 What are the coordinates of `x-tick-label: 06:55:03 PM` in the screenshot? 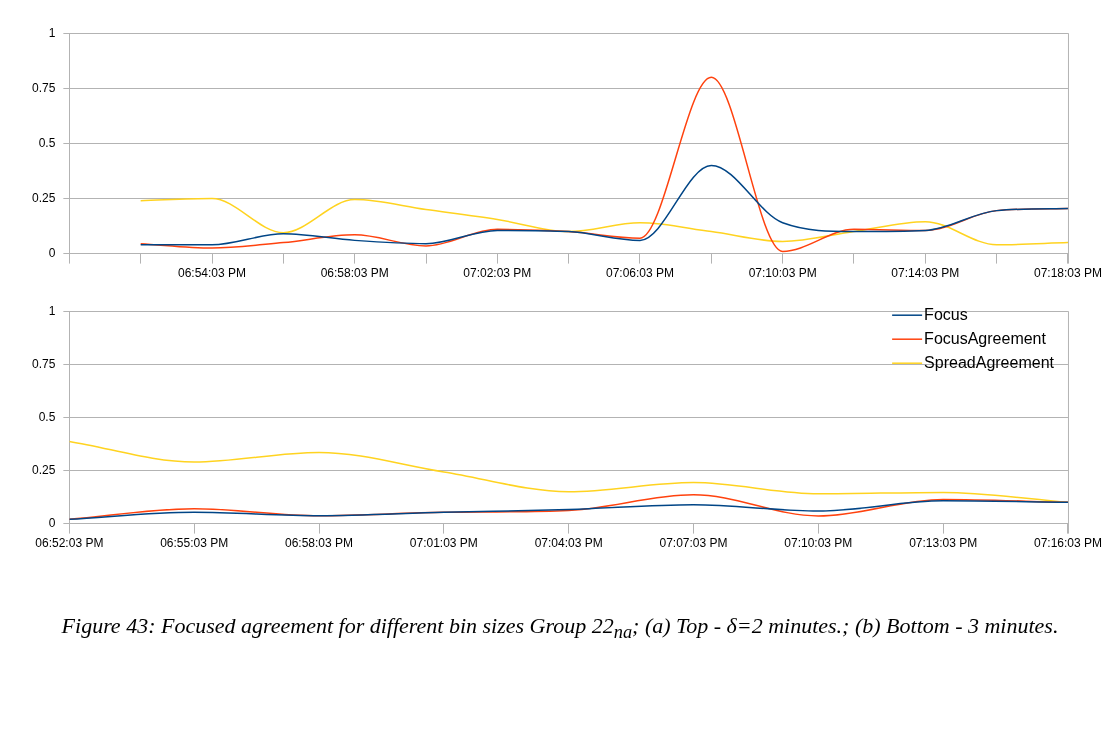 It's located at (194, 543).